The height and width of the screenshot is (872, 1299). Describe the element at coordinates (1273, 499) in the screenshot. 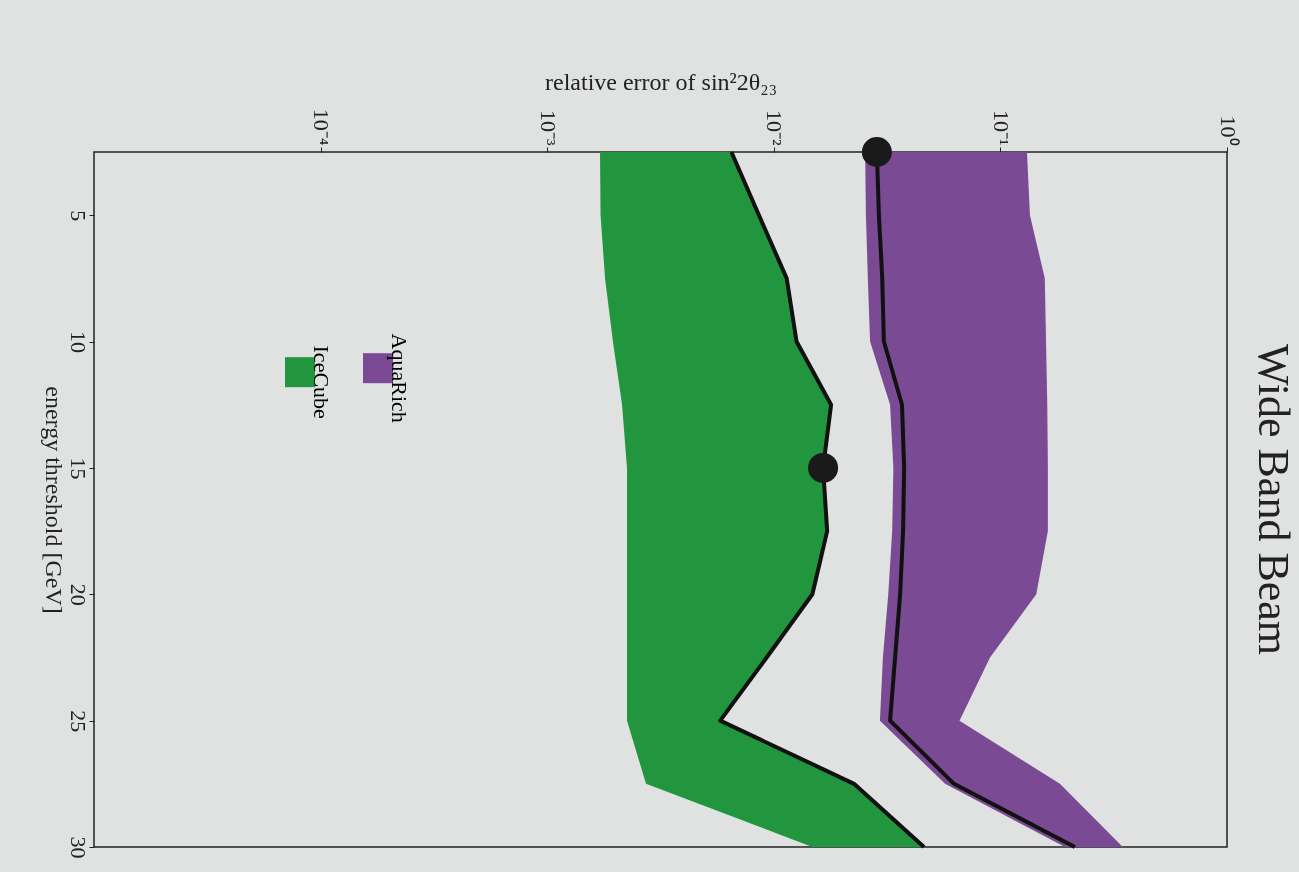

I see `text: Wide Band Beam` at that location.